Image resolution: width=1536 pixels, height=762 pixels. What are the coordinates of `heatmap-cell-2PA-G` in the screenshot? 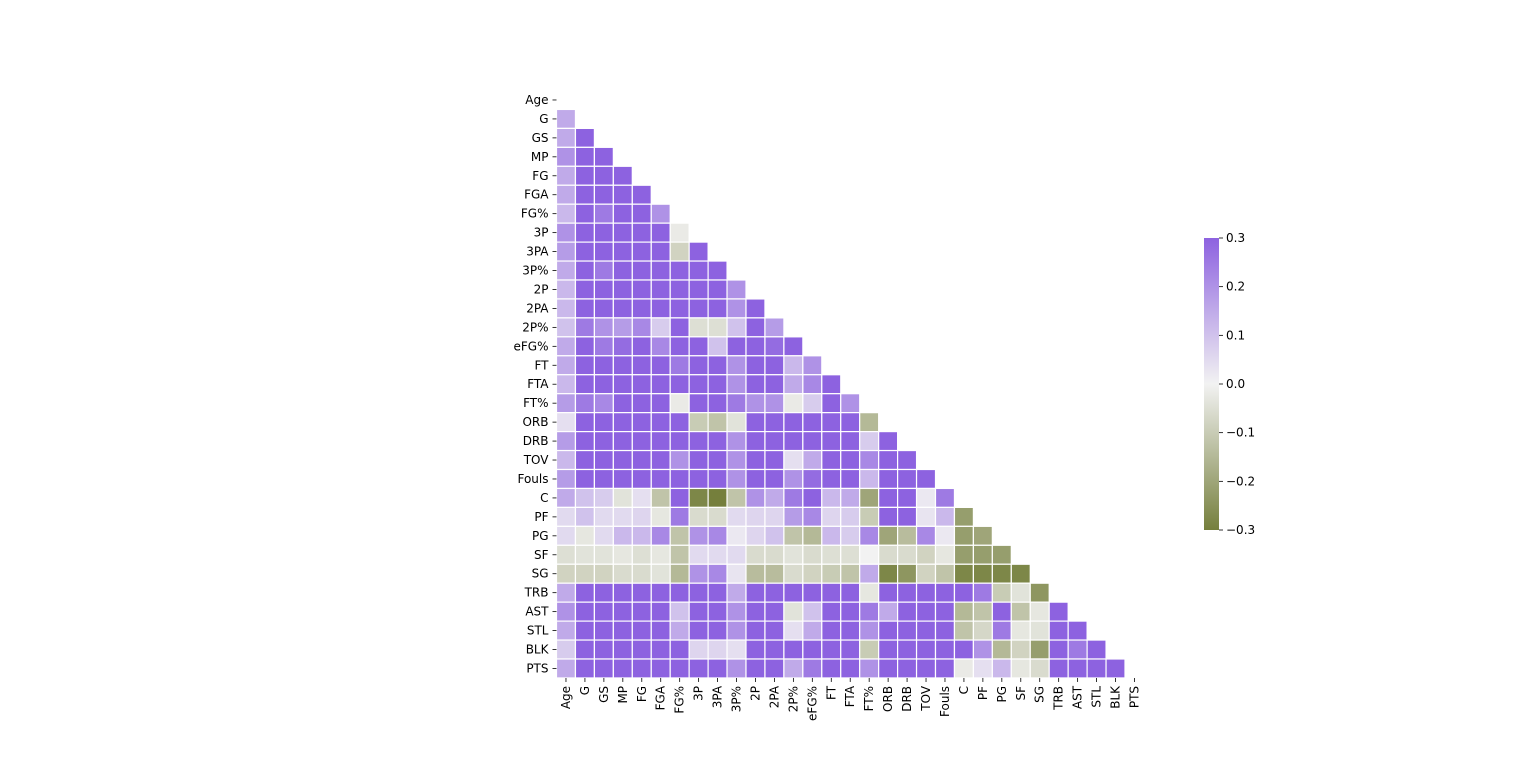 It's located at (585, 308).